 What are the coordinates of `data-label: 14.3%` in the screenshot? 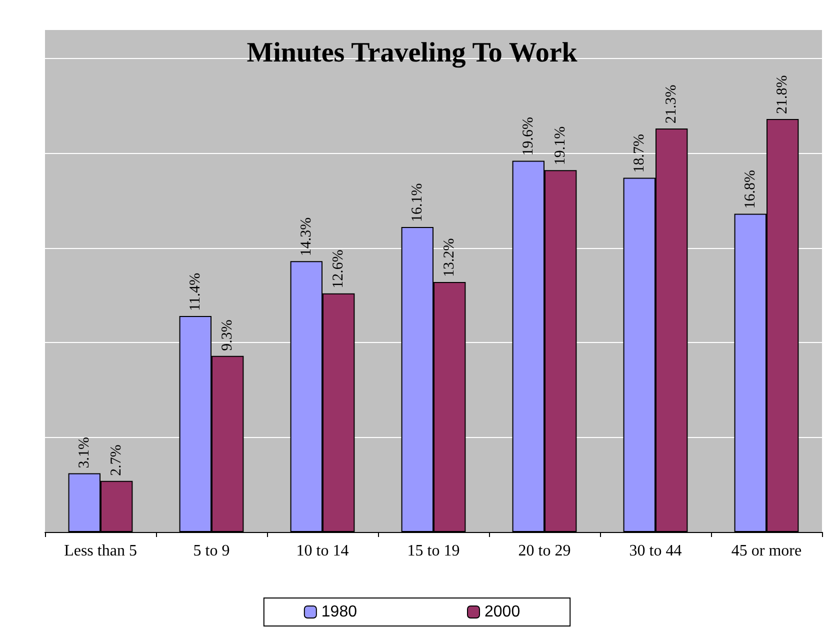 It's located at (306, 236).